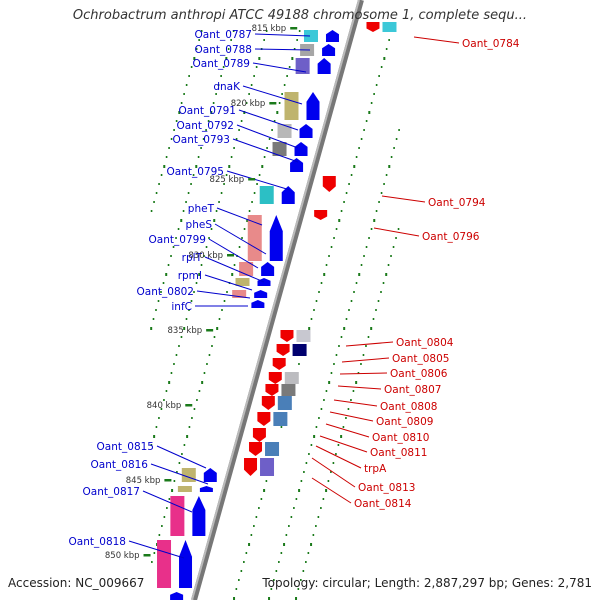 The height and width of the screenshot is (605, 600). What do you see at coordinates (205, 126) in the screenshot?
I see `gene-label-forward: Oant_0792` at bounding box center [205, 126].